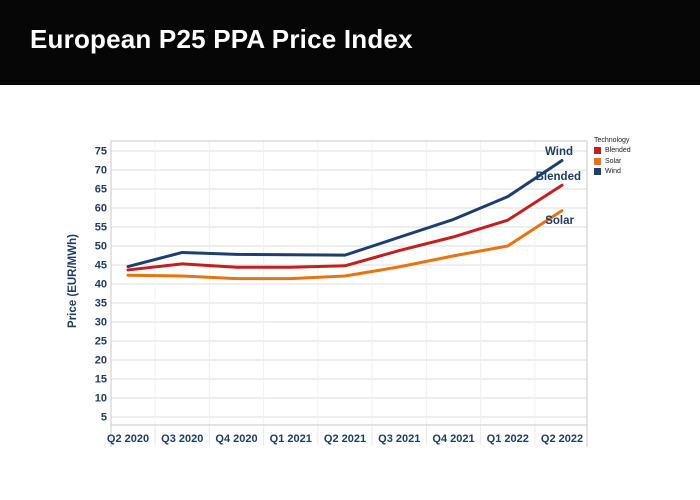 The image size is (700, 500). I want to click on x-tick-label: Q2 2021, so click(345, 439).